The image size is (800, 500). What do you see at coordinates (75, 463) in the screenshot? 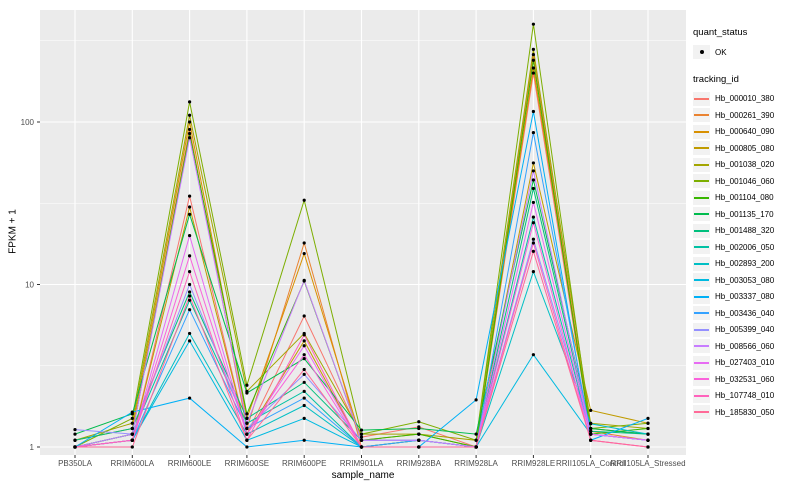
I see `x-tick-label: PB350LA` at bounding box center [75, 463].